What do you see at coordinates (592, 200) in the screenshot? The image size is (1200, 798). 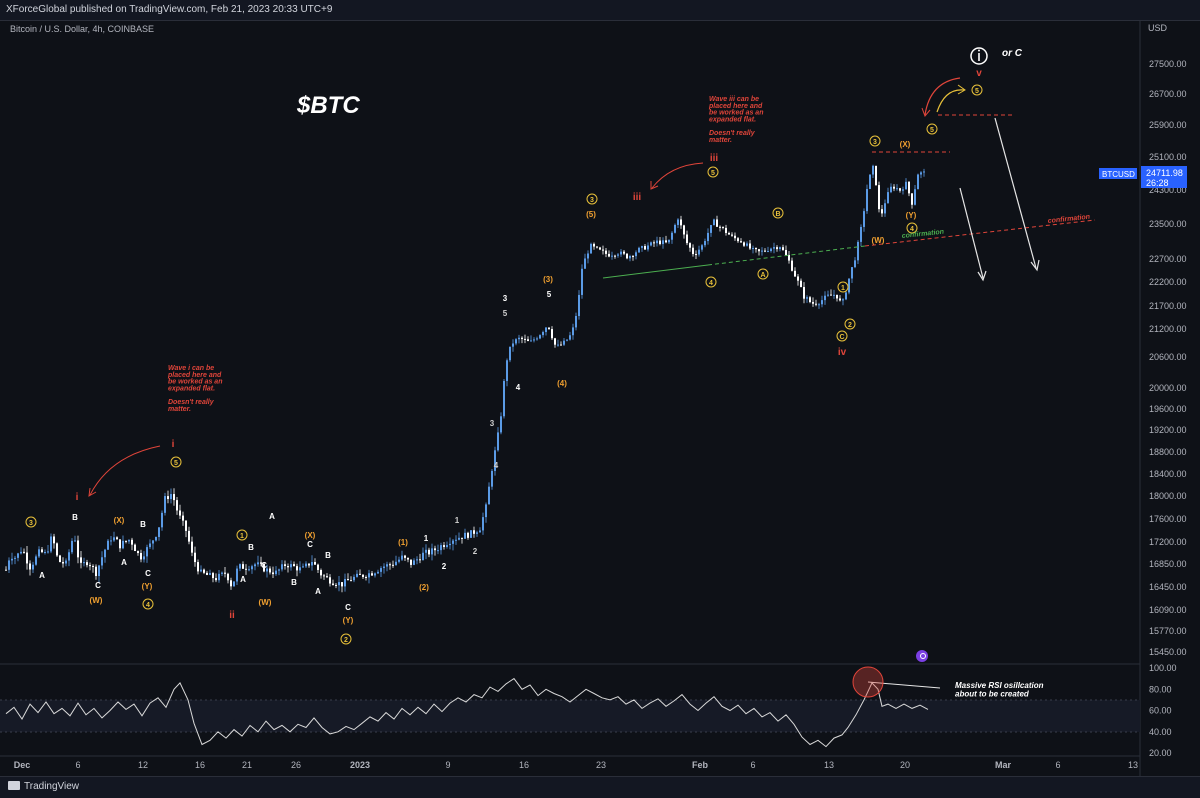 I see `wave-label: 3` at bounding box center [592, 200].